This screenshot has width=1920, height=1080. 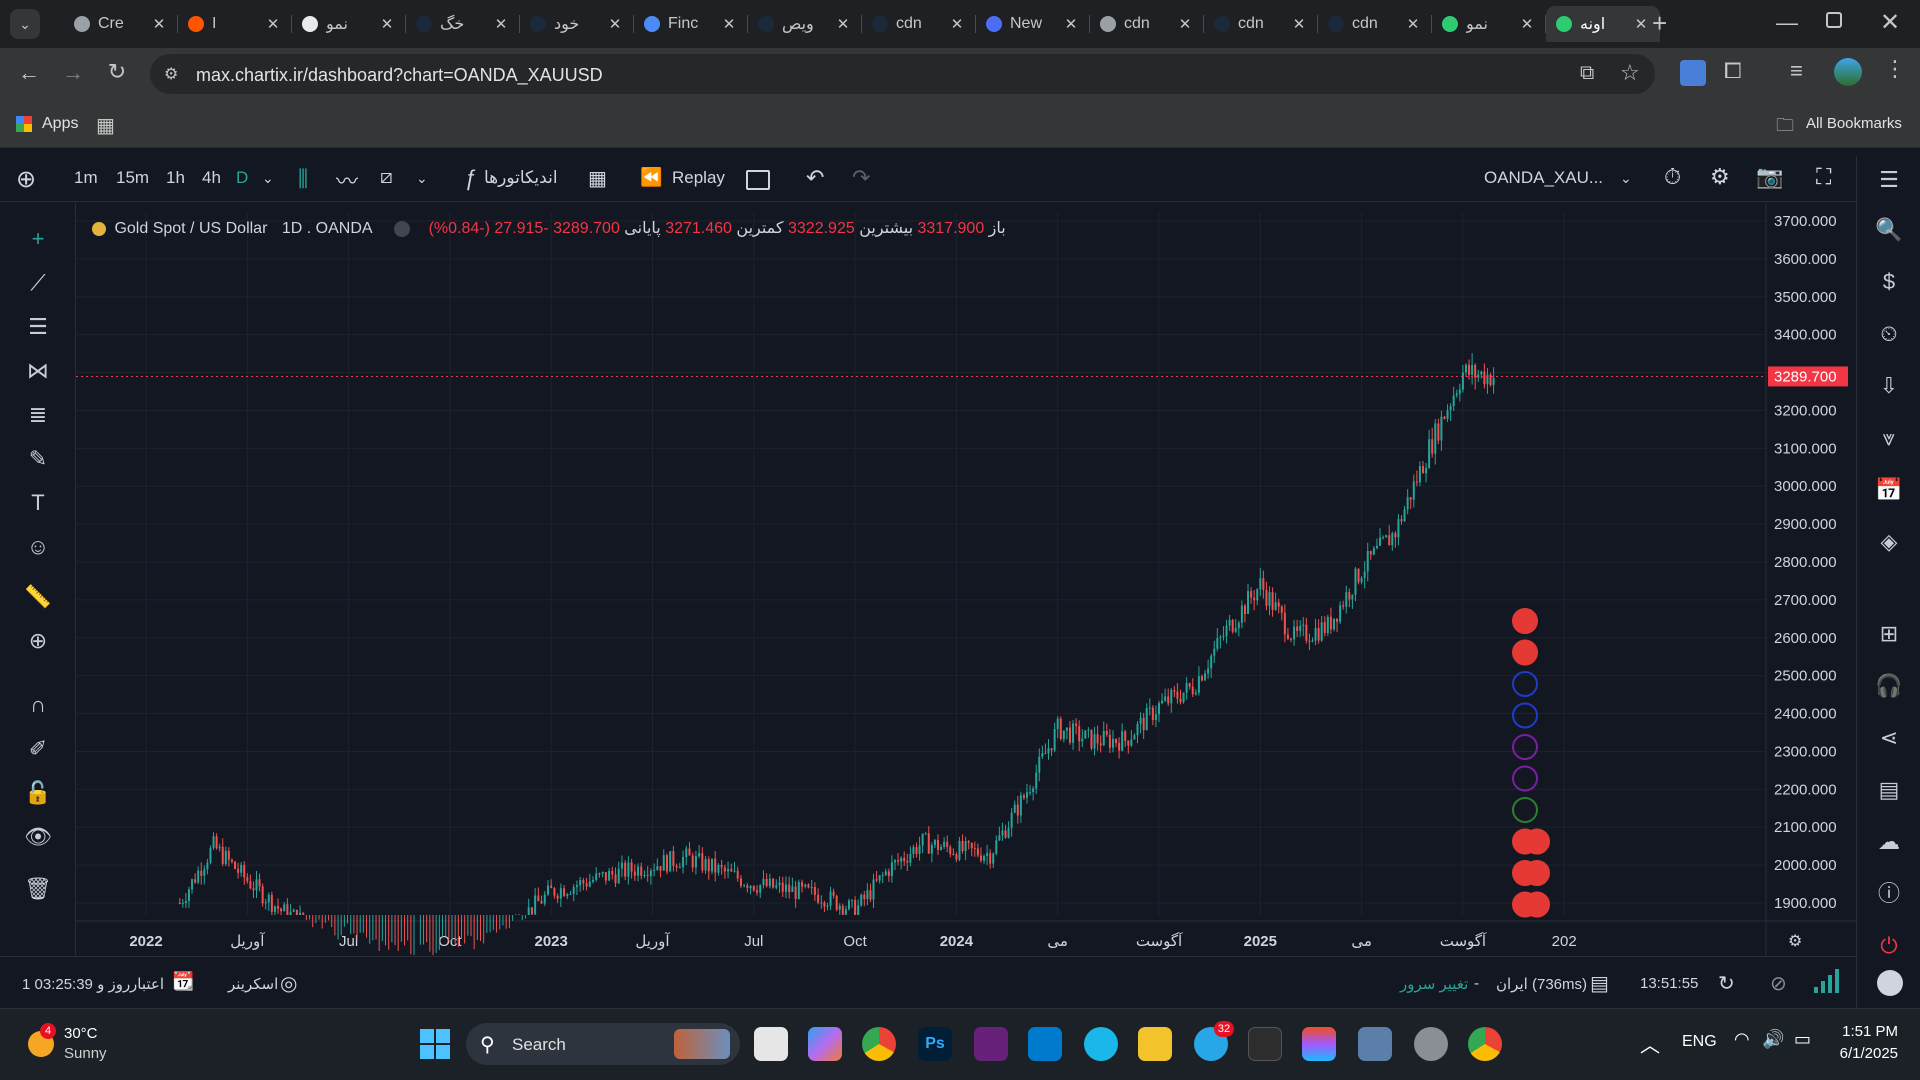 I want to click on chart-app-icon, so click(x=1375, y=1044).